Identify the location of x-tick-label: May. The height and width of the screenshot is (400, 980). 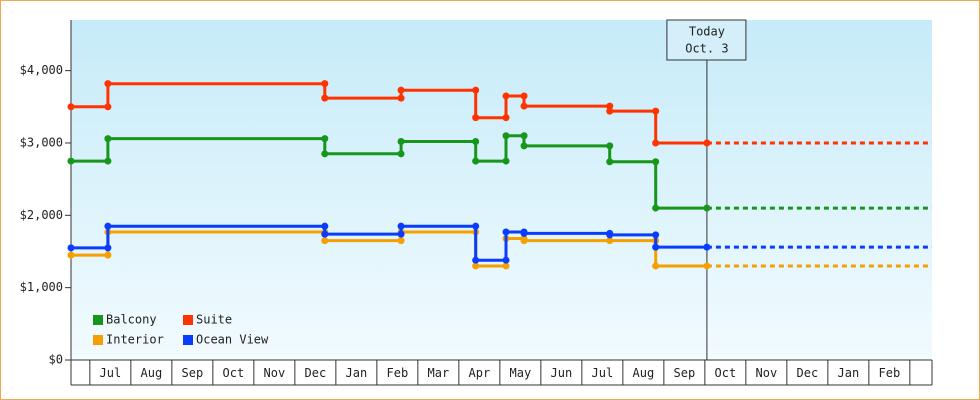
(521, 373).